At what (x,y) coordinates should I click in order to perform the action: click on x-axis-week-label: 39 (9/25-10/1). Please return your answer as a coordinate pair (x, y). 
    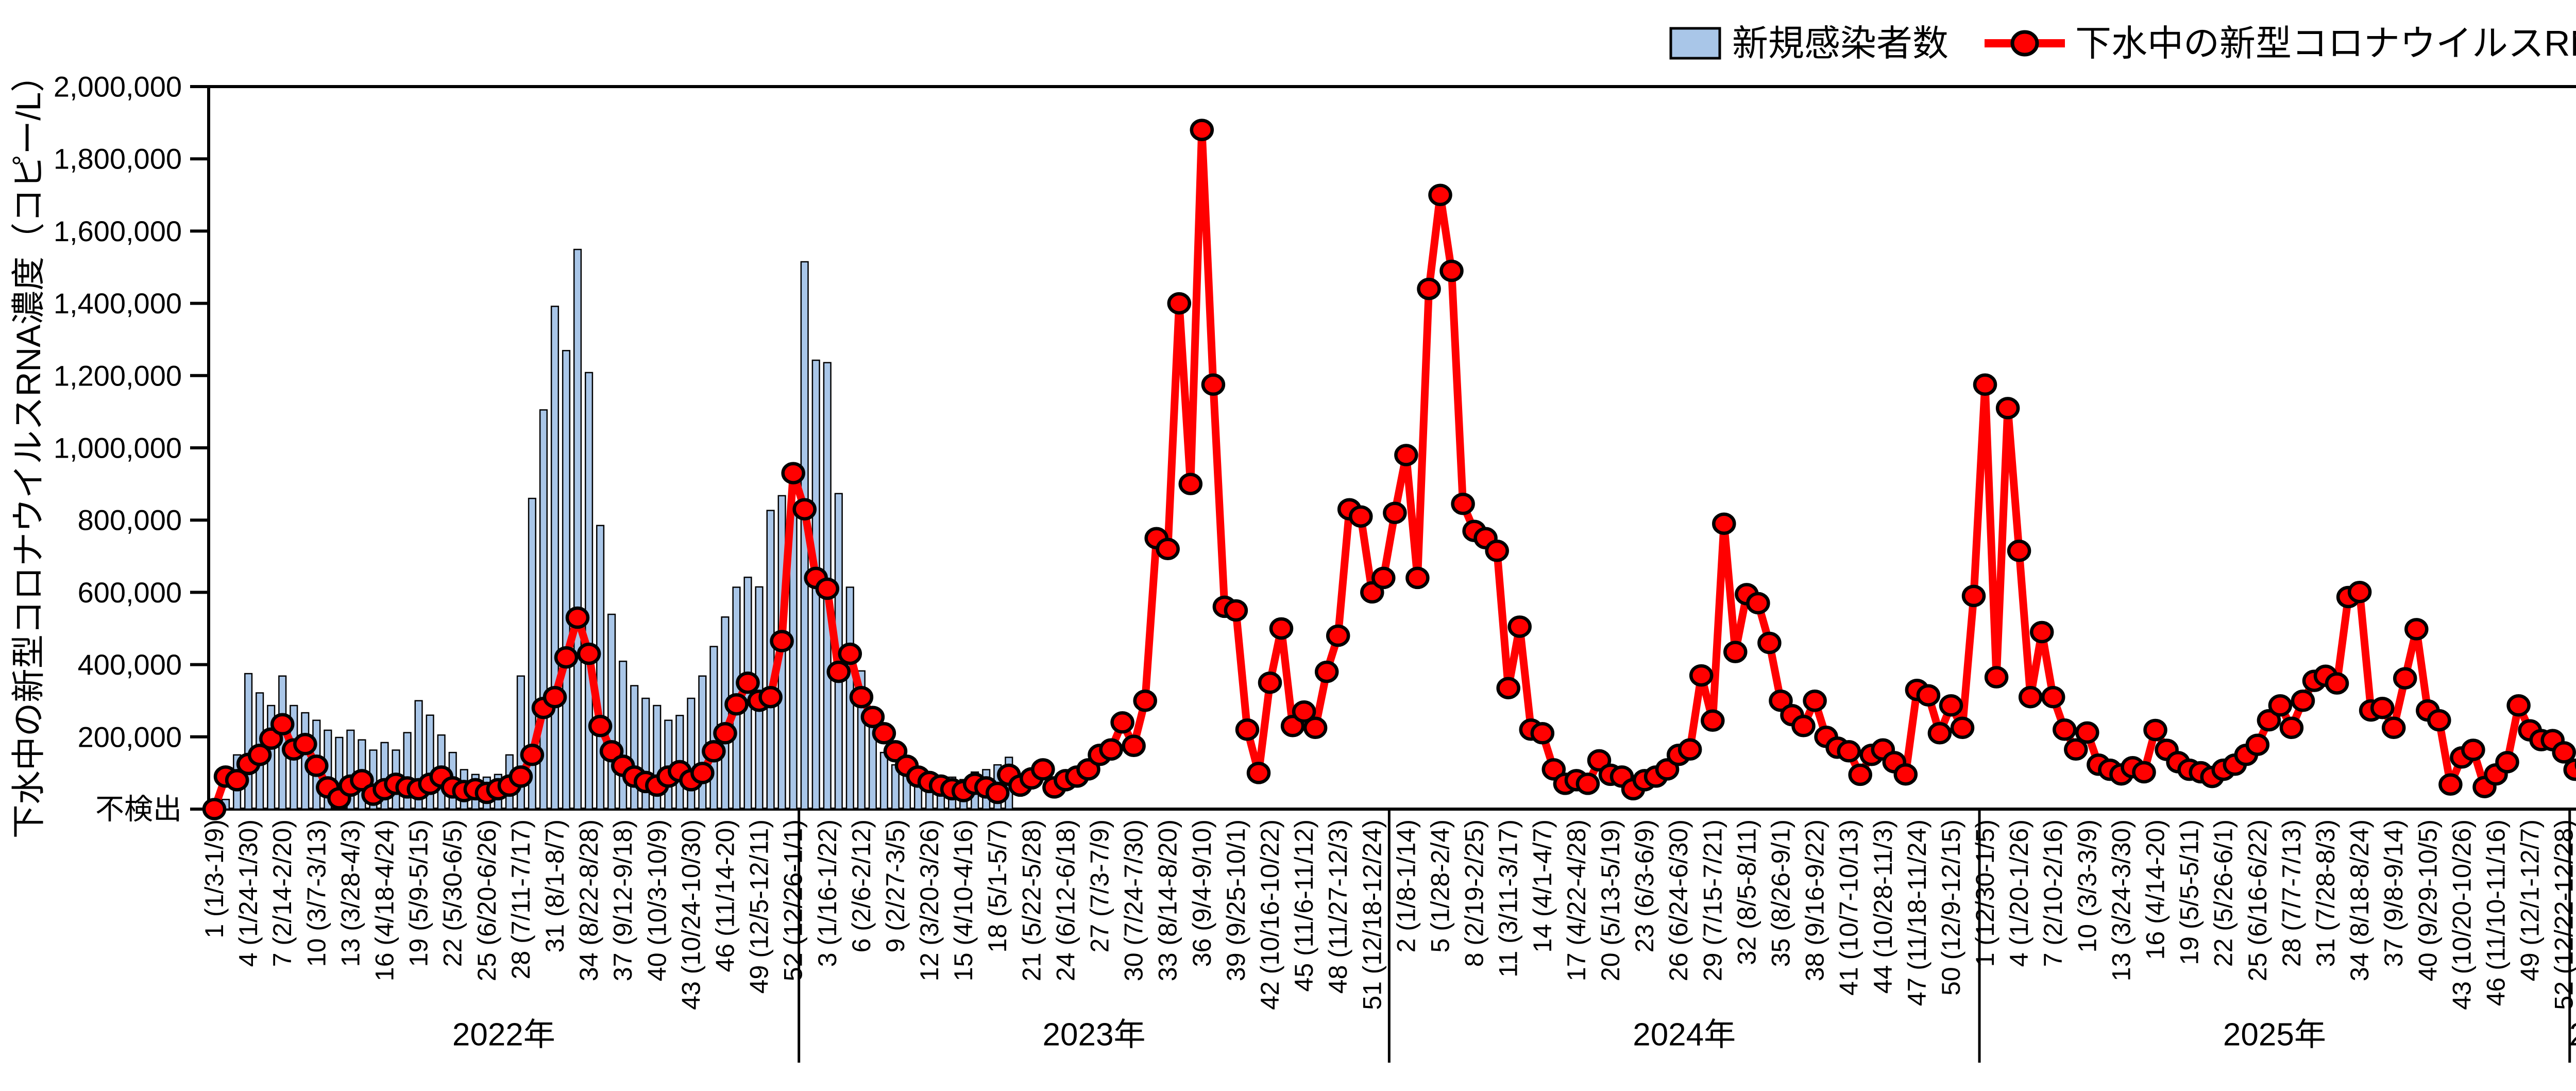
    Looking at the image, I should click on (1236, 900).